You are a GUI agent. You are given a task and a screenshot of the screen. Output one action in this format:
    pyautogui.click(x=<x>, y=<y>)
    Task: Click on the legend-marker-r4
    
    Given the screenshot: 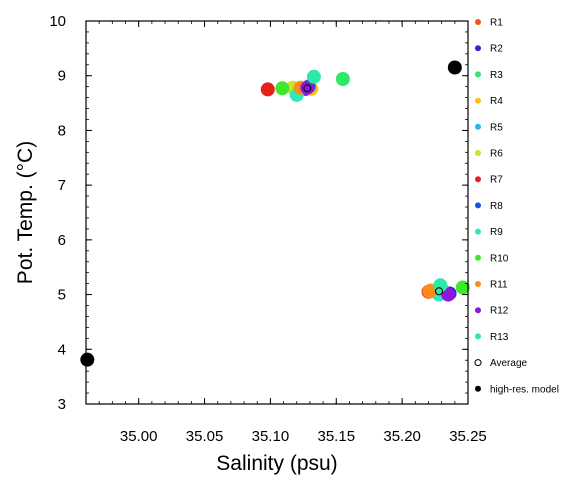 What is the action you would take?
    pyautogui.click(x=478, y=100)
    